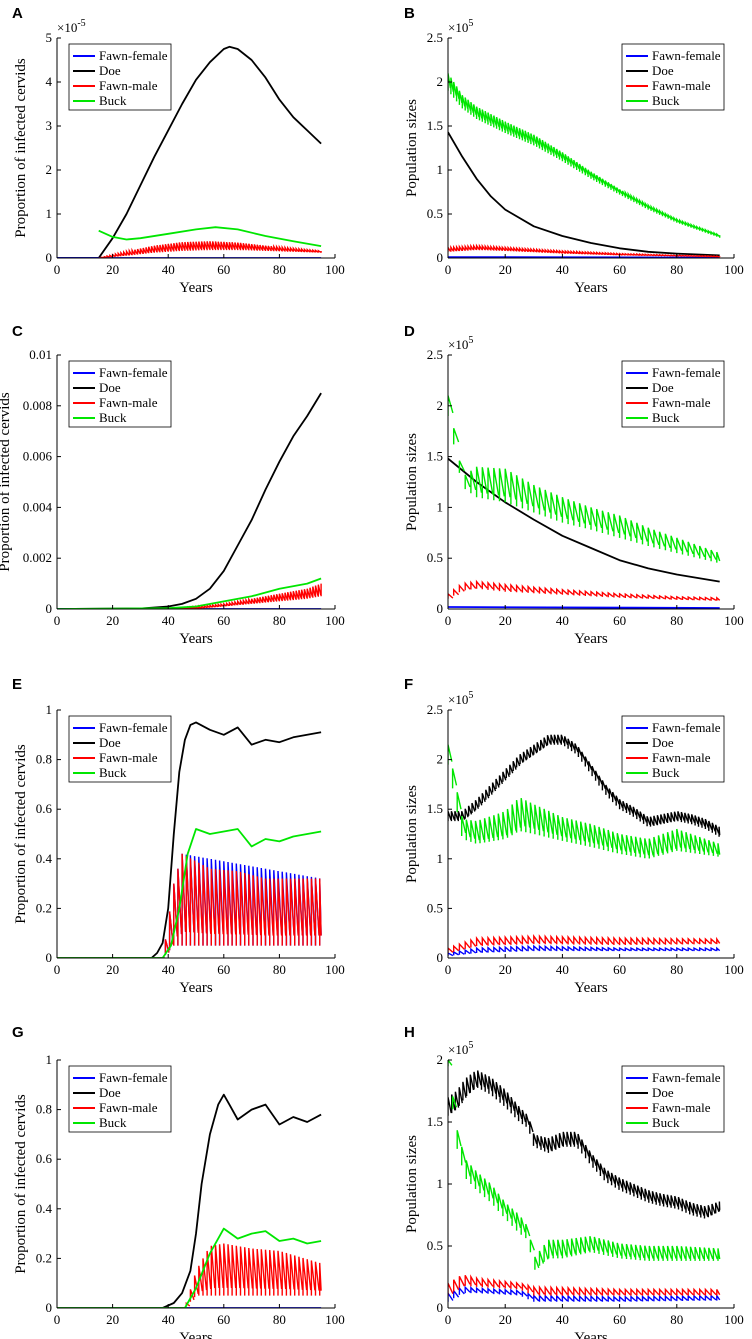 This screenshot has height=1339, width=752. Describe the element at coordinates (112, 620) in the screenshot. I see `x-tick-label: 20` at that location.